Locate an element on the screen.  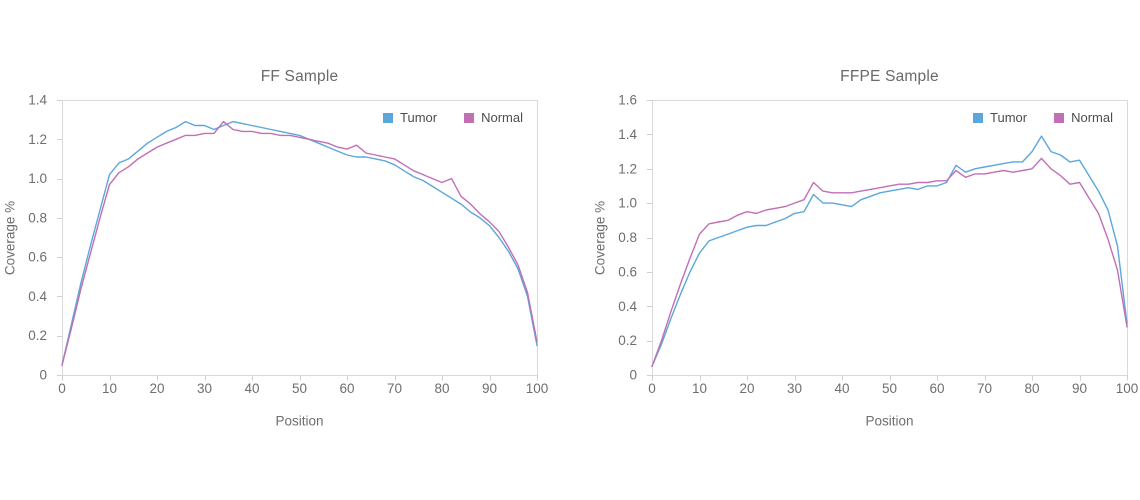
y-tick-label: 1.6 is located at coordinates (627, 100).